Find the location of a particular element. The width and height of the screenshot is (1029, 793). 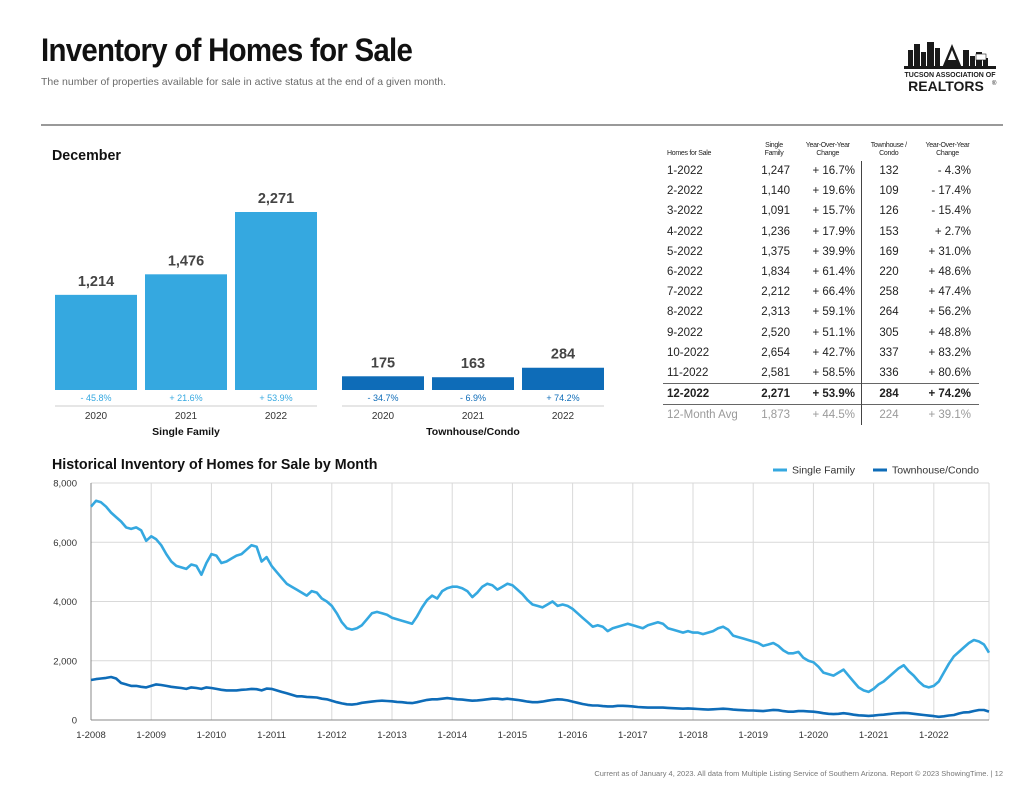

table-cell: + 16.7% is located at coordinates (828, 171).